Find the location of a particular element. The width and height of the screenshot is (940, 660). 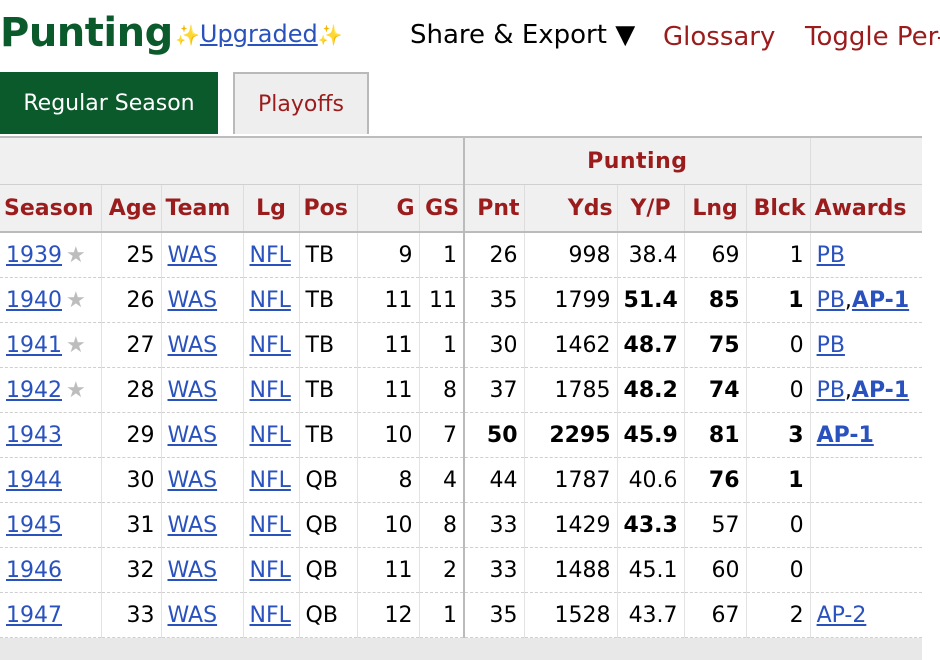

cell-lng: 57 is located at coordinates (715, 525).